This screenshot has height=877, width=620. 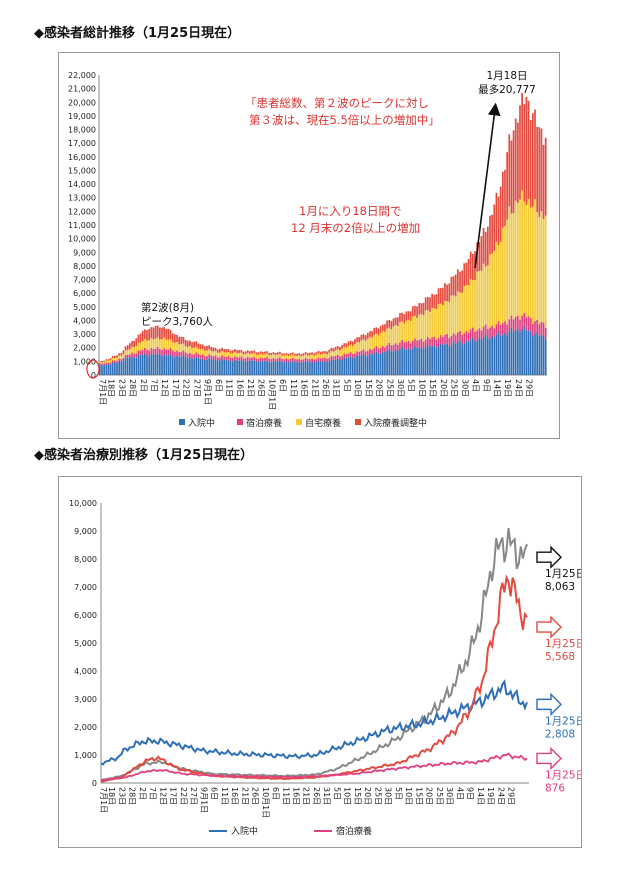 I want to click on x-tick-label: 21日, so click(x=314, y=388).